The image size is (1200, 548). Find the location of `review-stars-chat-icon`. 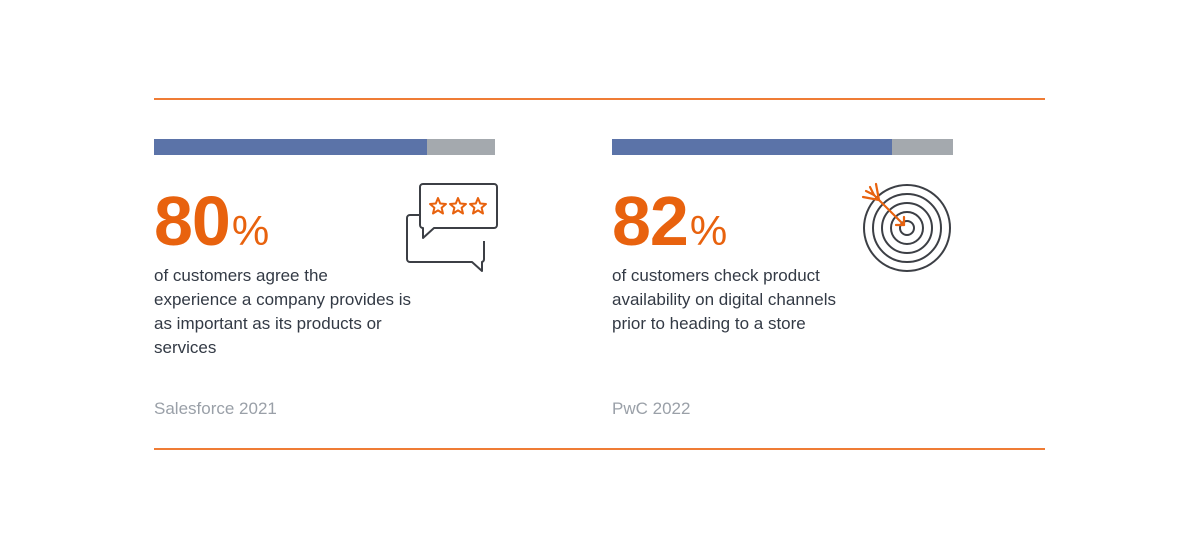

review-stars-chat-icon is located at coordinates (452, 227).